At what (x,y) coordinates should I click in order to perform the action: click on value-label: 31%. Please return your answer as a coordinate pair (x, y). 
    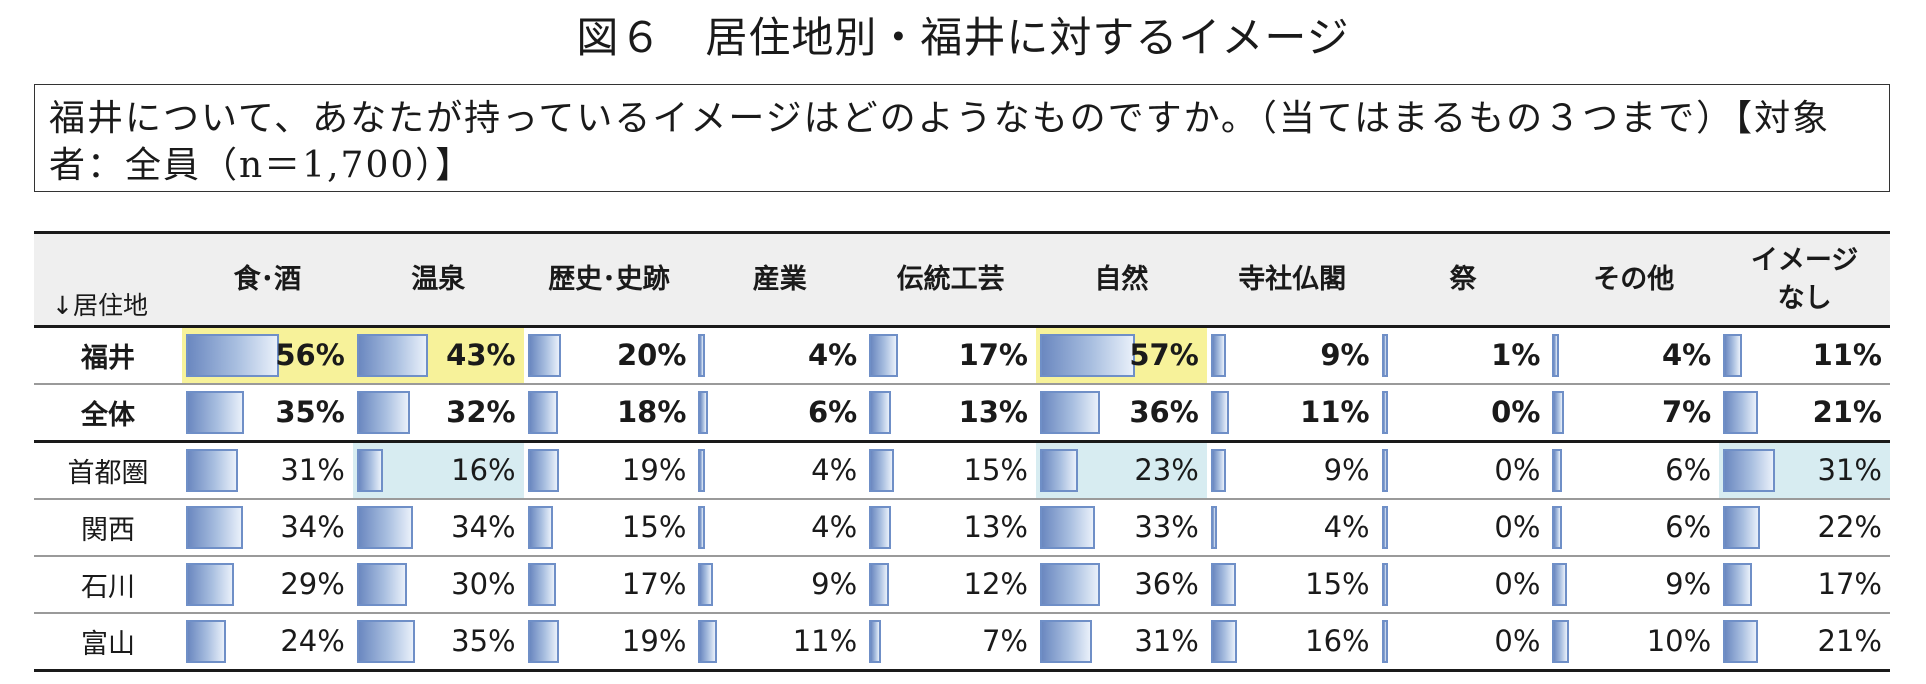
    Looking at the image, I should click on (1849, 470).